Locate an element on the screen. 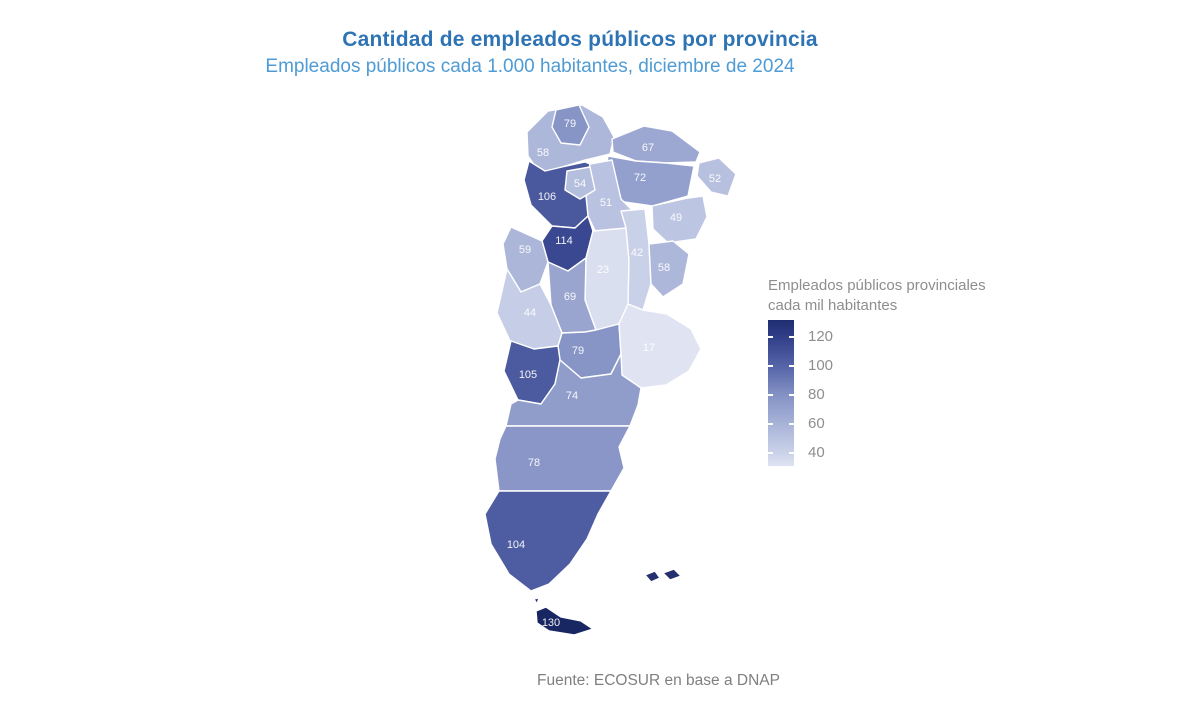  province-value-label: 52 is located at coordinates (715, 179).